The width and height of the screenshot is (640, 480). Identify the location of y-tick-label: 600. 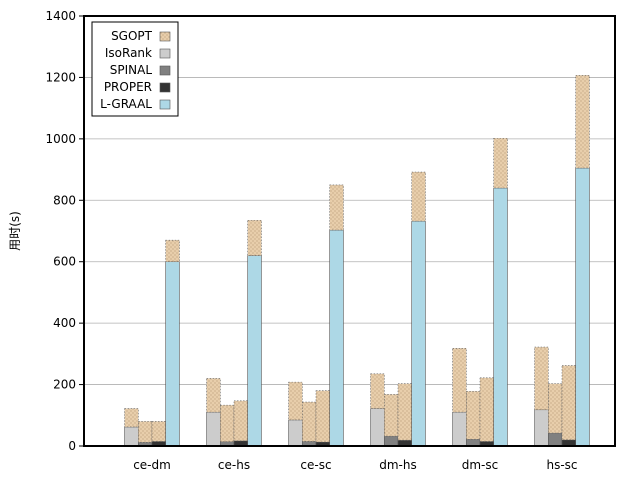
(64, 262).